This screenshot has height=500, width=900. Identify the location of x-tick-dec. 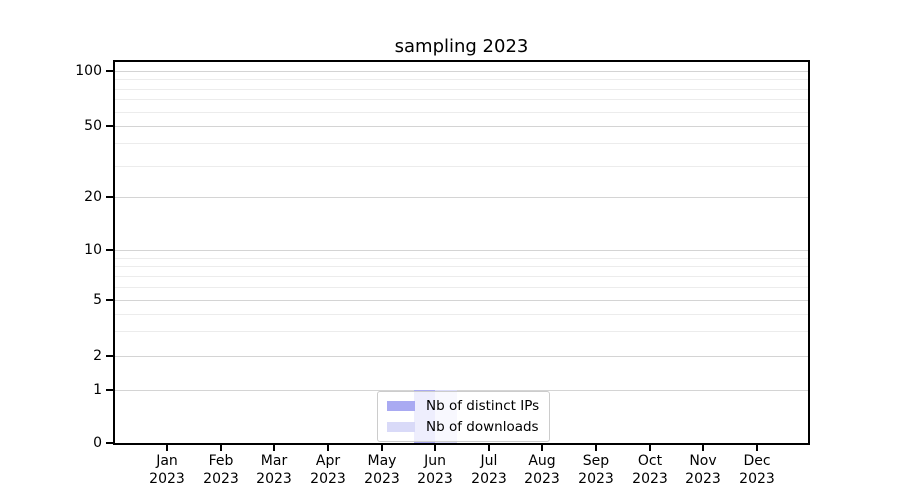
(757, 448).